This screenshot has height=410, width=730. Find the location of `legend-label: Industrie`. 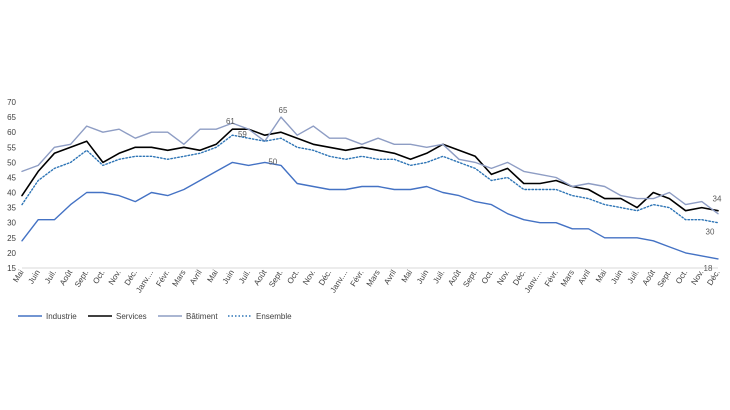

legend-label: Industrie is located at coordinates (61, 316).